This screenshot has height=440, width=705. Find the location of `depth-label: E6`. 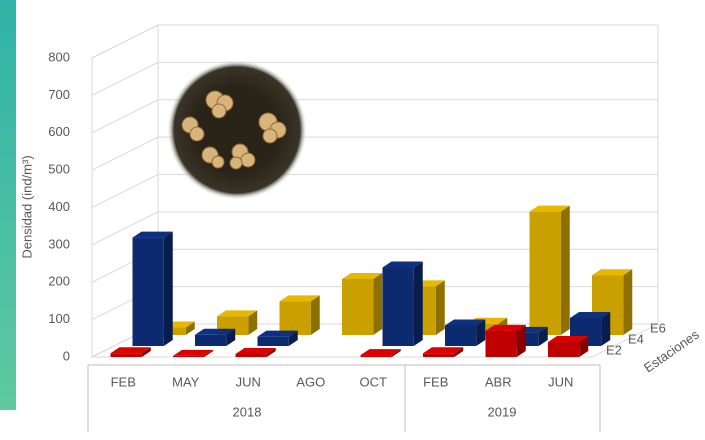

depth-label: E6 is located at coordinates (658, 327).